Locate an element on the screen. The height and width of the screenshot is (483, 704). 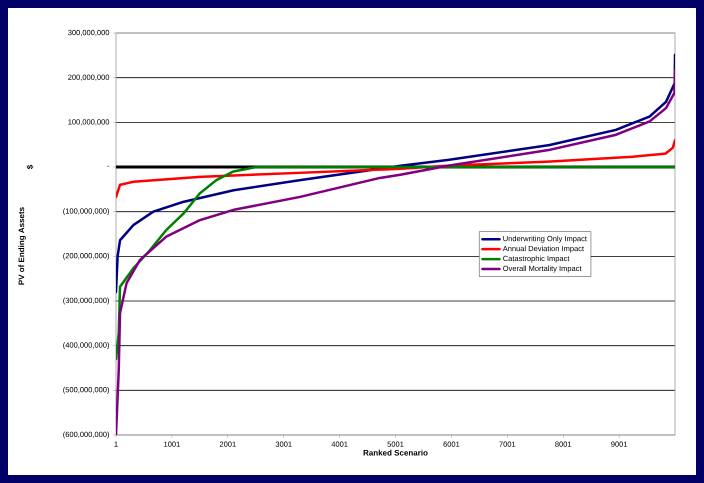
y-axis-title: PV of Ending Assets is located at coordinates (22, 246).